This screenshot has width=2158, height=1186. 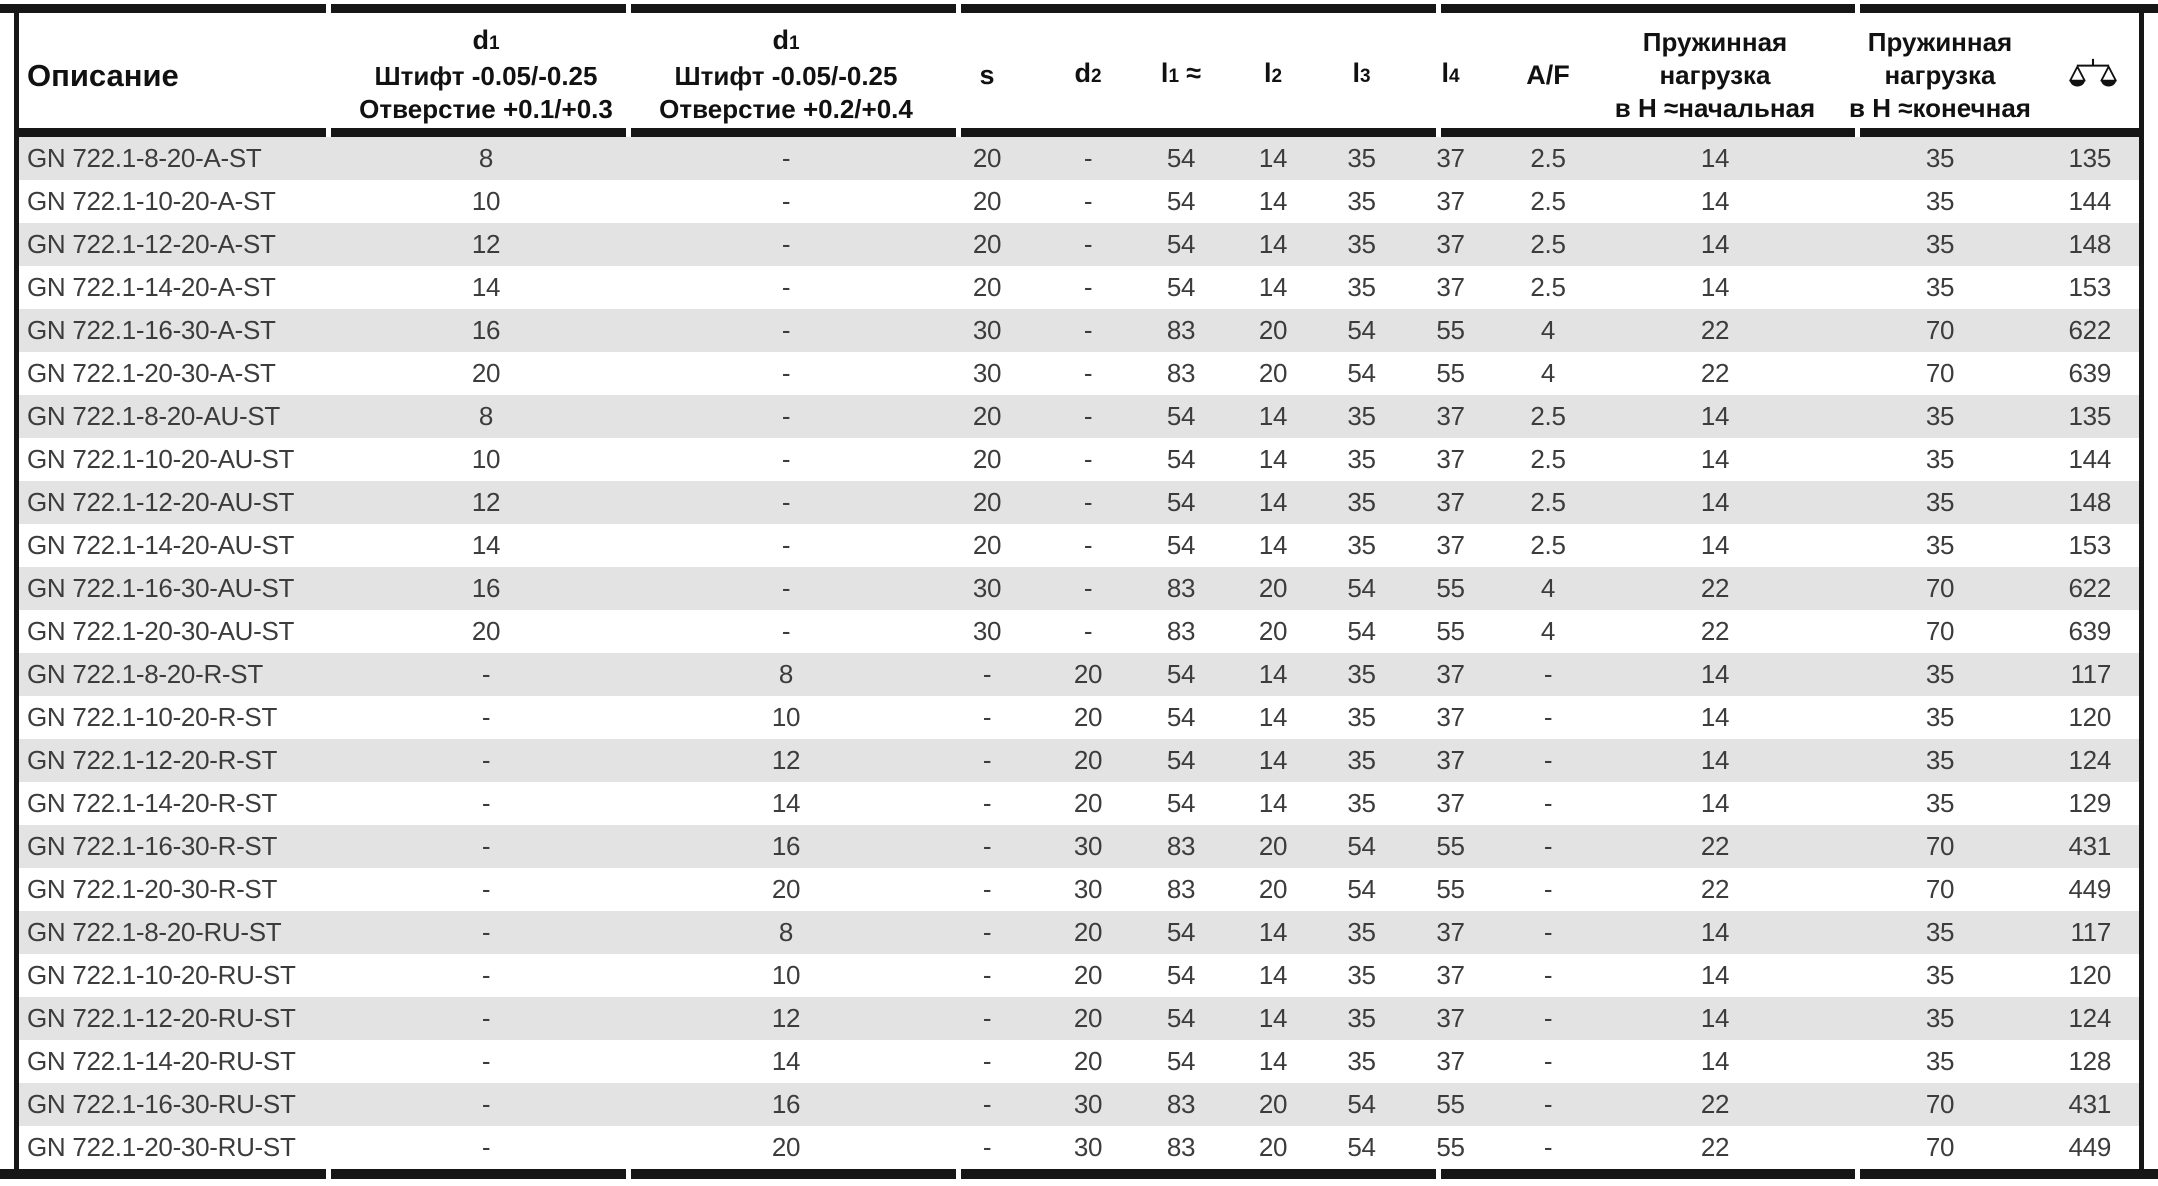 I want to click on cell-weight: 117, so click(x=2090, y=932).